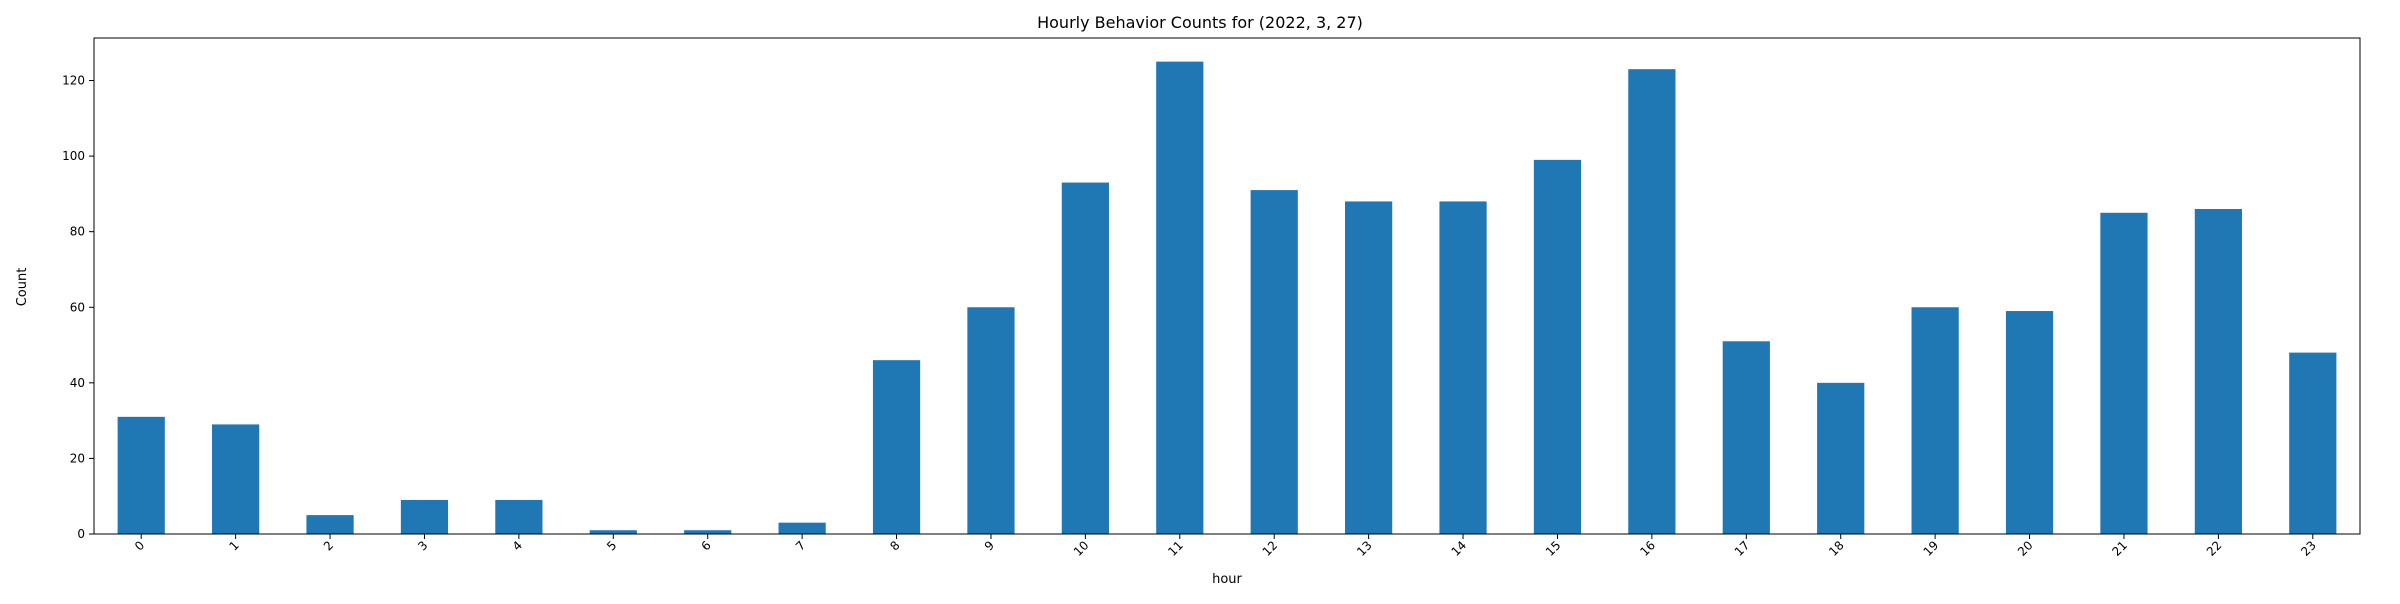 This screenshot has width=2400, height=604. Describe the element at coordinates (2214, 548) in the screenshot. I see `x-tick-label: 22` at that location.